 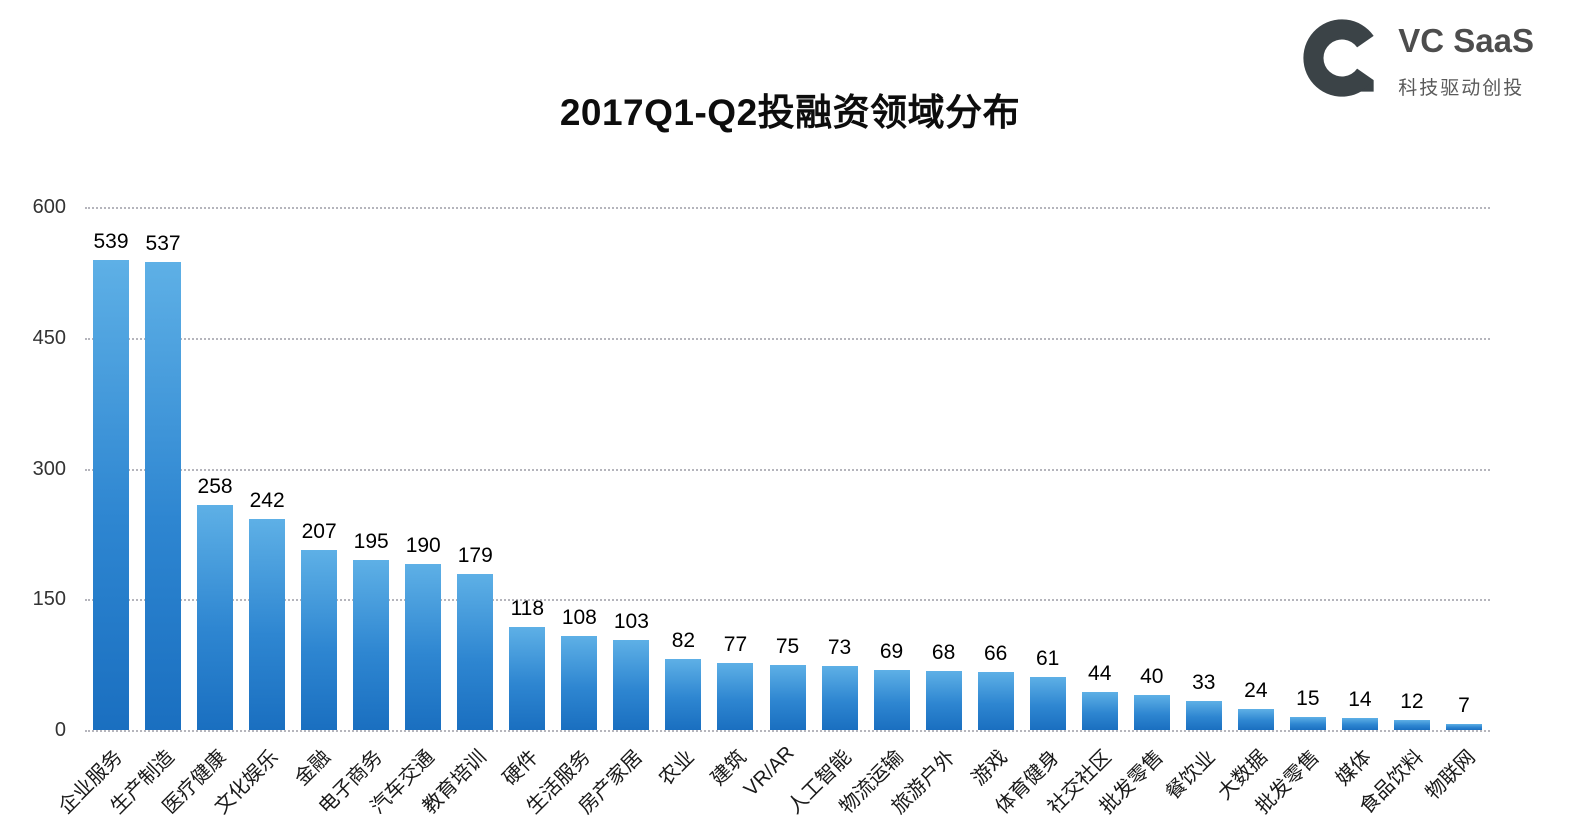 I want to click on y-axis-tick-label: 150, so click(x=49, y=599).